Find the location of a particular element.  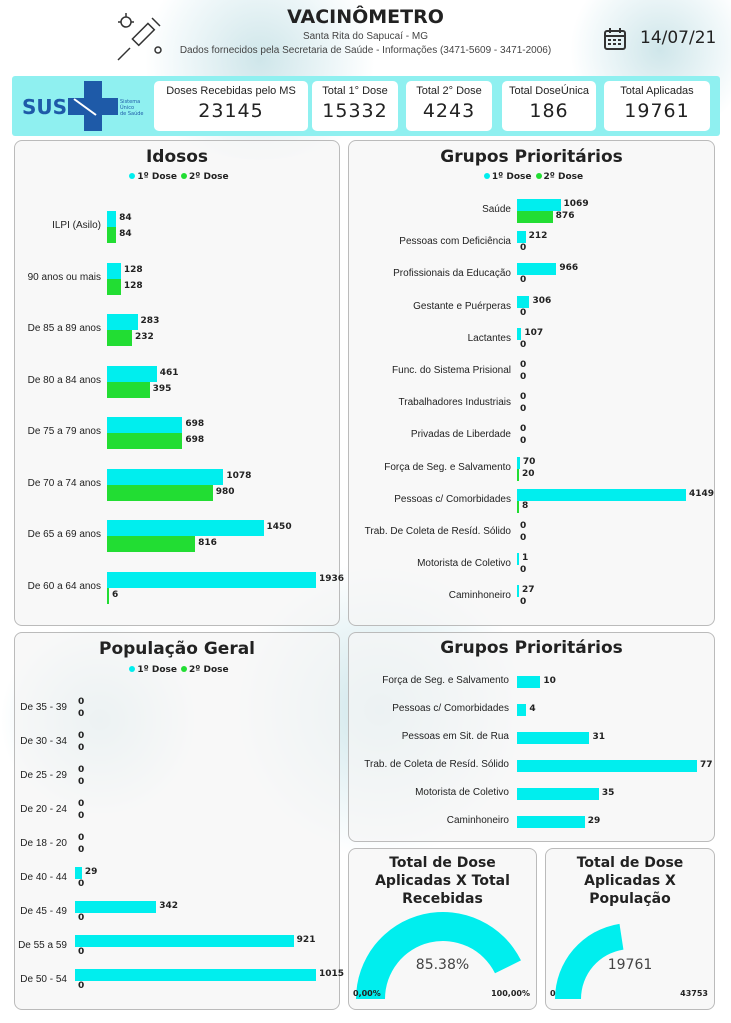

category-label: De 30 - 34 is located at coordinates (43, 741).